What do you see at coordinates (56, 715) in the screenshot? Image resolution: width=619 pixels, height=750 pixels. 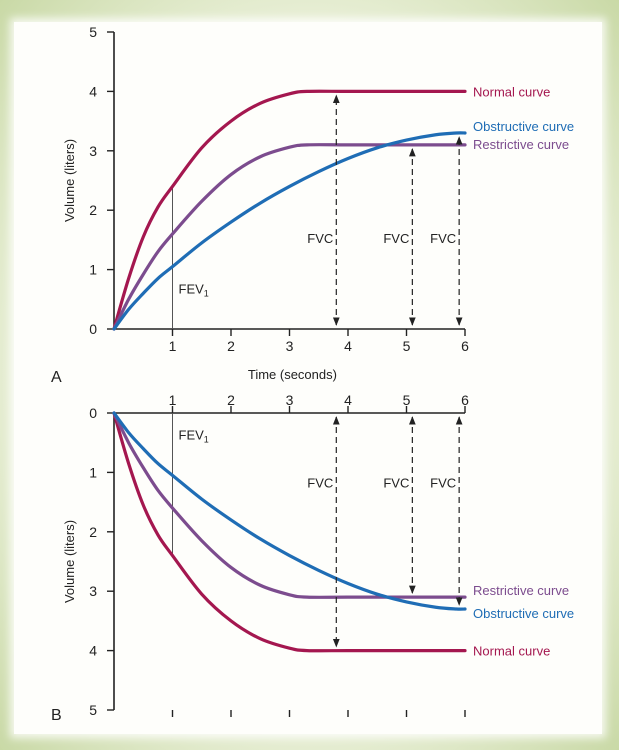 I see `panel-label: B` at bounding box center [56, 715].